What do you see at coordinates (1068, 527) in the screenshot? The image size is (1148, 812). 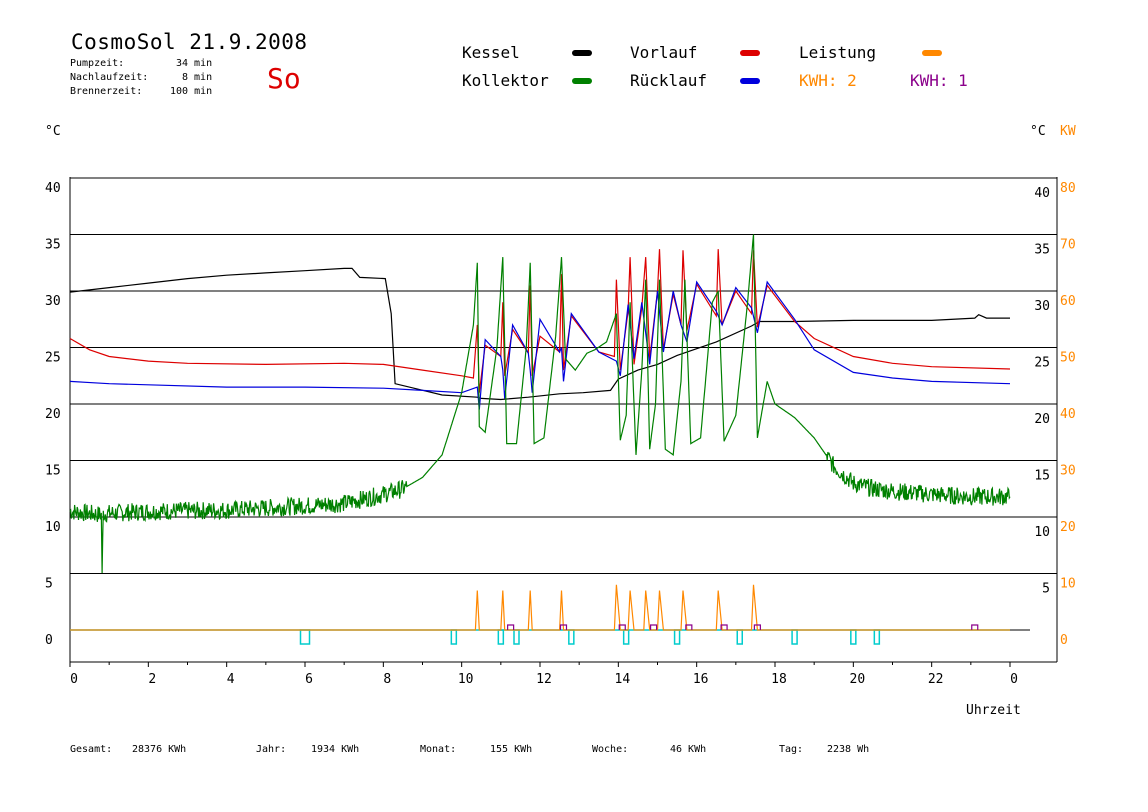 I see `y2-tick-label: 20` at bounding box center [1068, 527].